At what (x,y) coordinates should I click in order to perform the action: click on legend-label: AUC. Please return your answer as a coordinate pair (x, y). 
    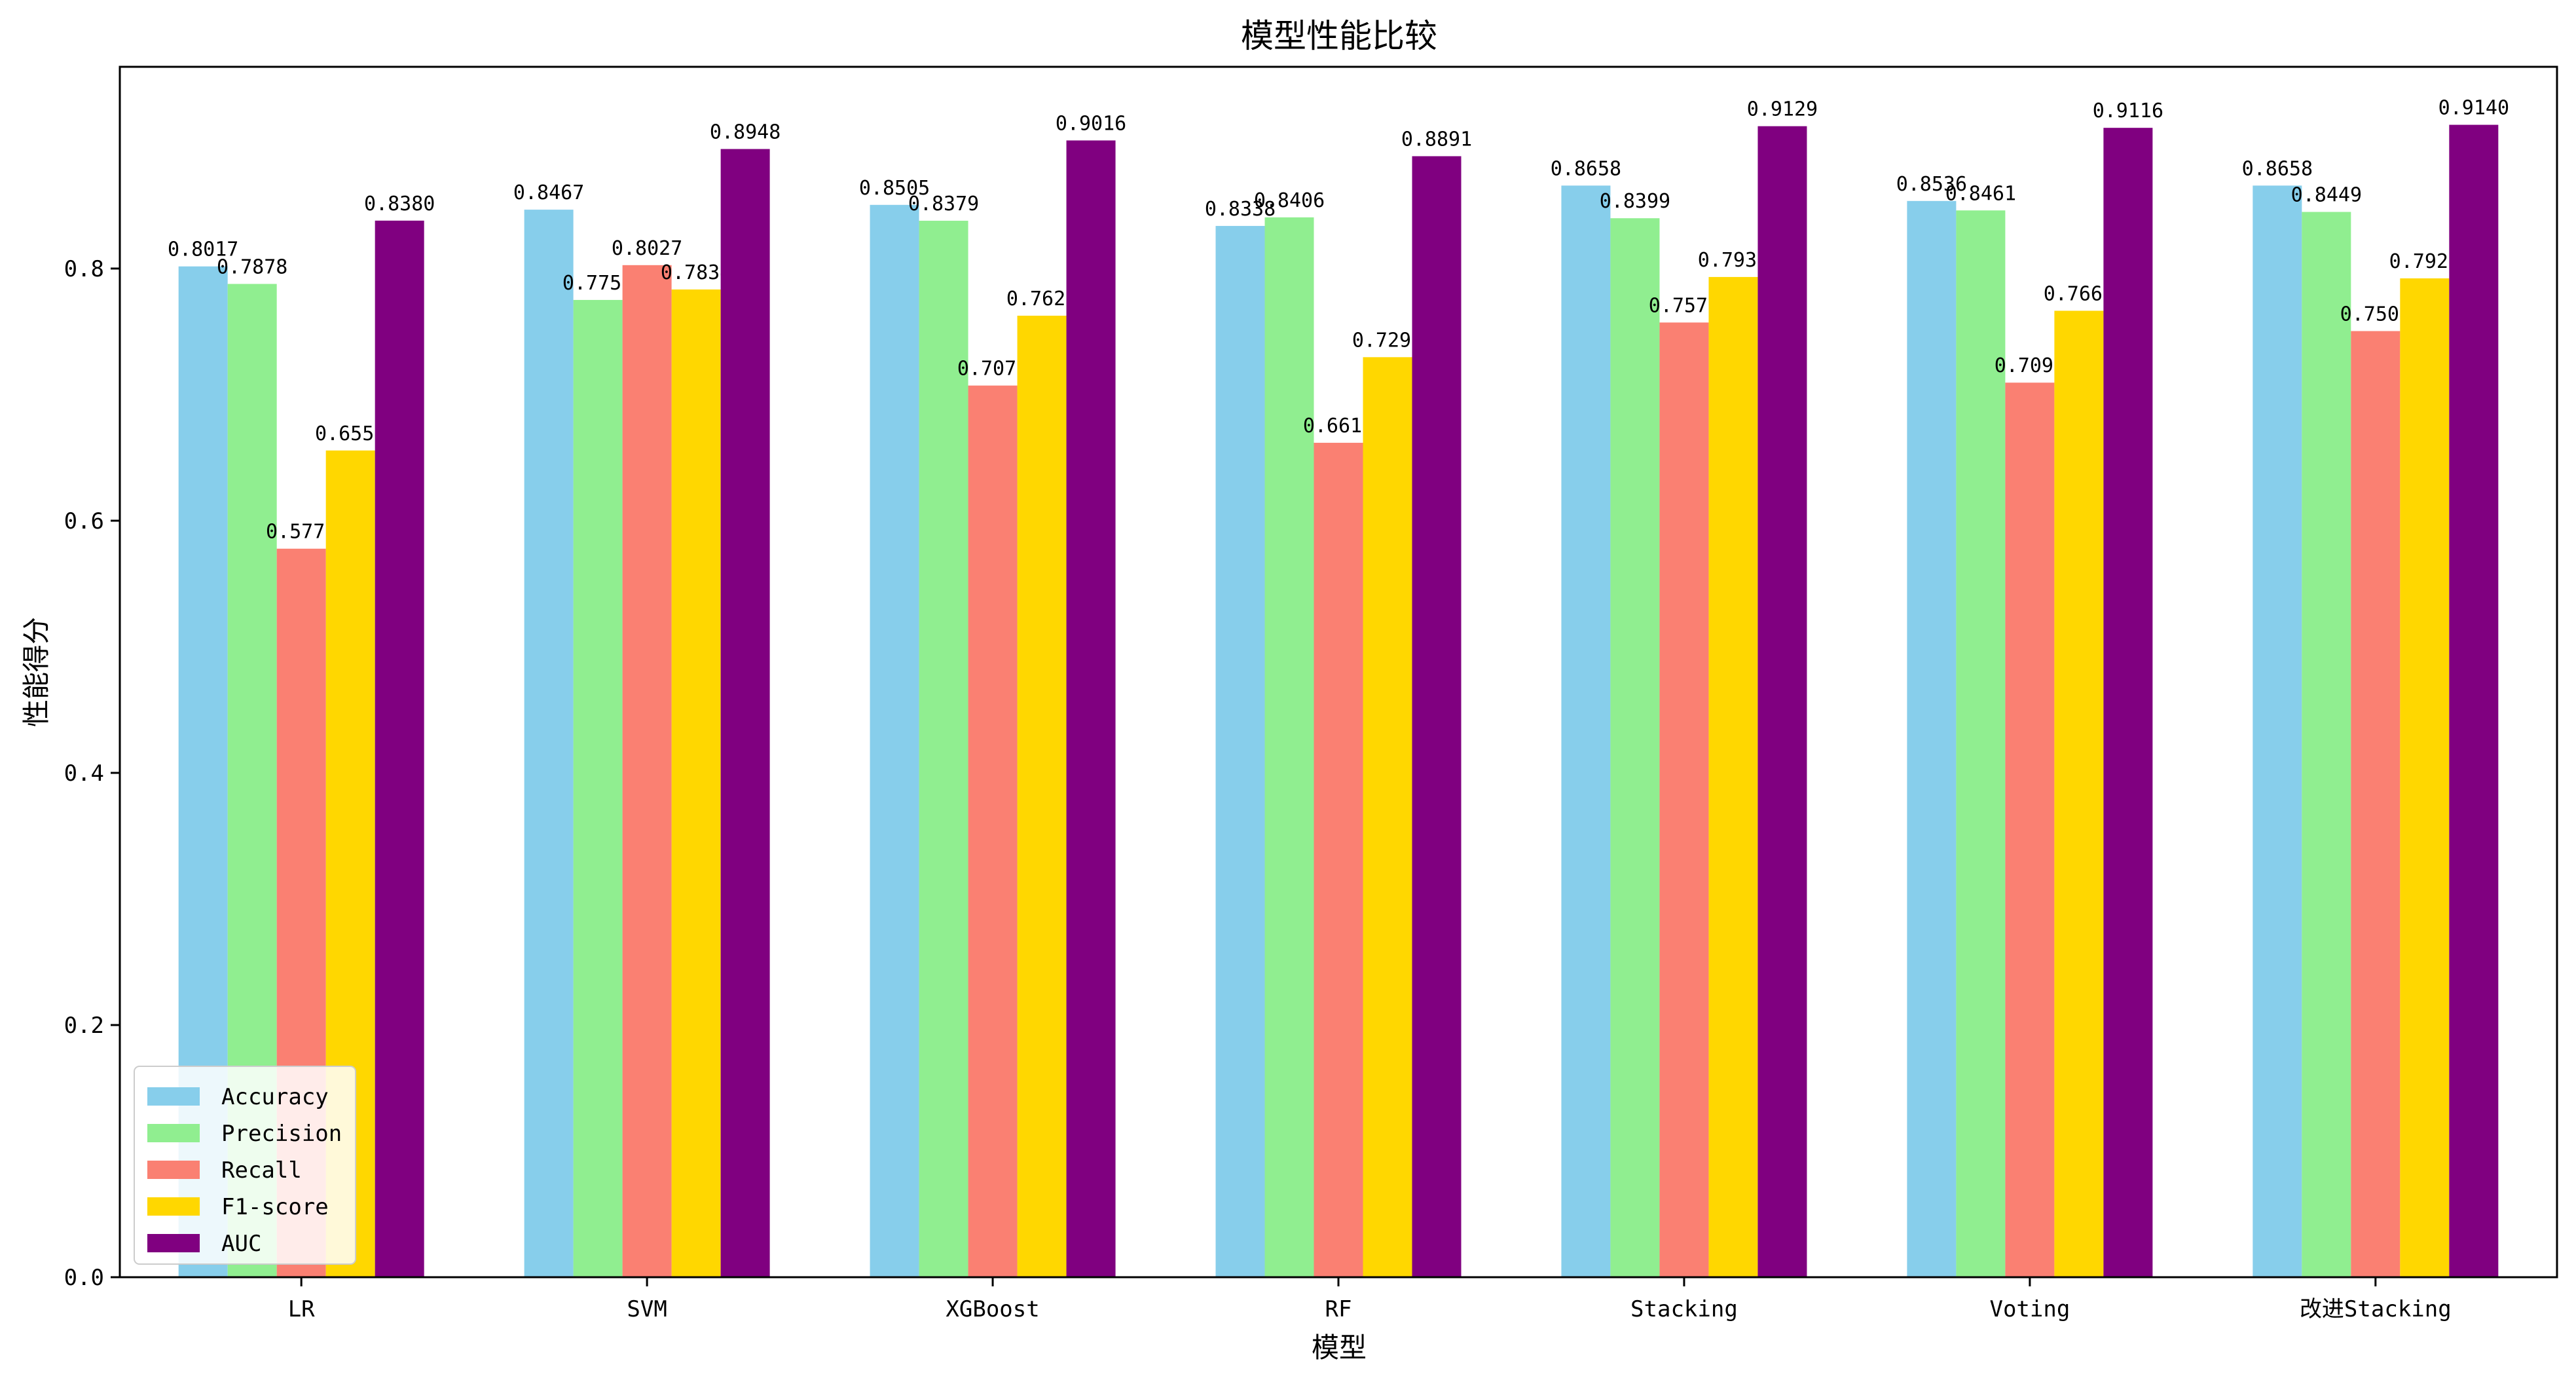
    Looking at the image, I should click on (241, 1244).